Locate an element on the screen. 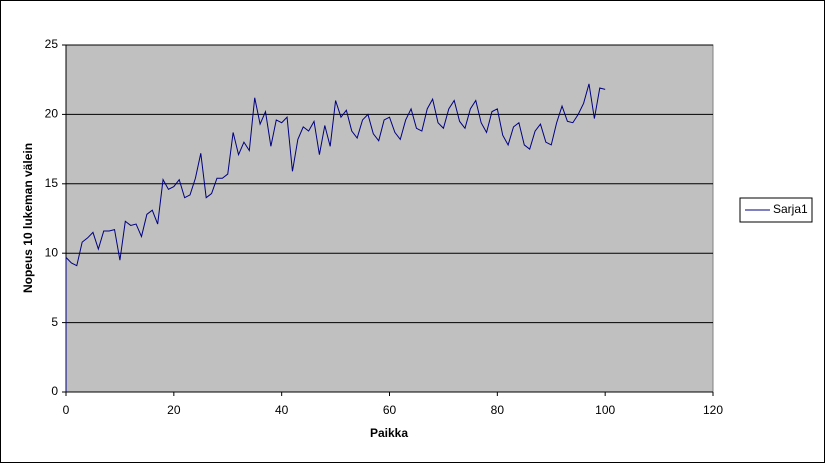 Image resolution: width=826 pixels, height=464 pixels. x-tick-label: 40 is located at coordinates (282, 410).